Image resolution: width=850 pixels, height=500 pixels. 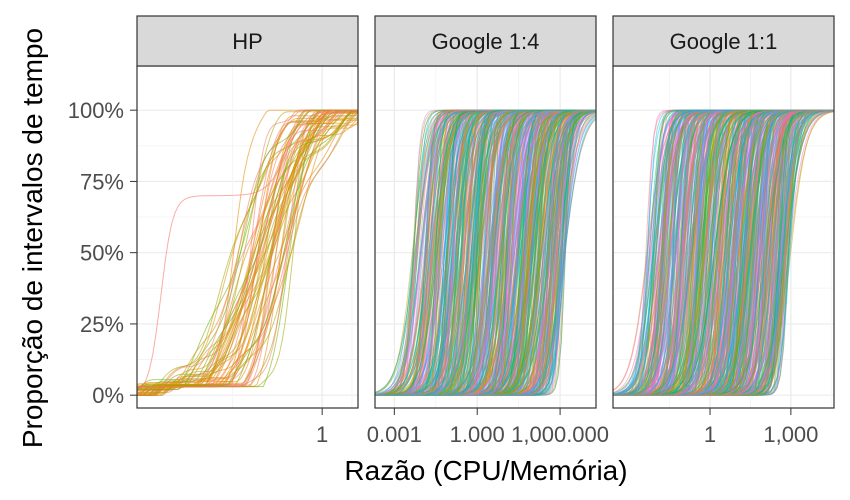 I want to click on y-axis-title: Proporção de intervalos de tempo, so click(x=32, y=238).